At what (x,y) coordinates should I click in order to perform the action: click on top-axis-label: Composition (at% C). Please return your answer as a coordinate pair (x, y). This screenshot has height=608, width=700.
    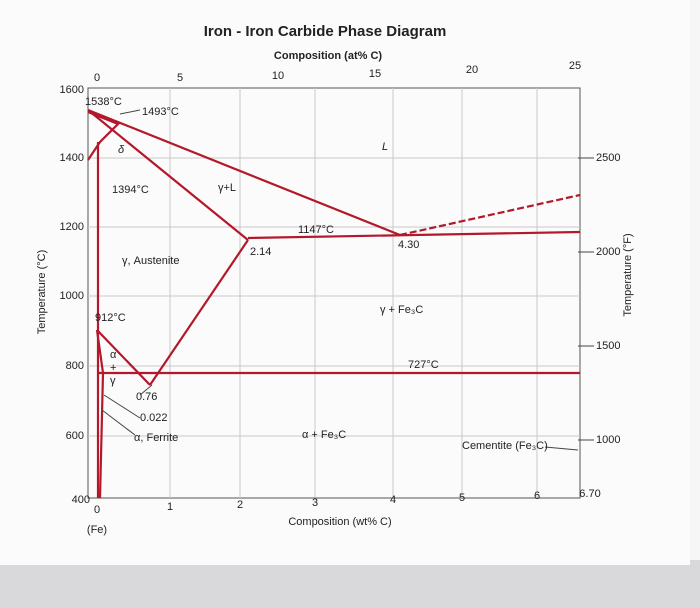
    Looking at the image, I should click on (328, 56).